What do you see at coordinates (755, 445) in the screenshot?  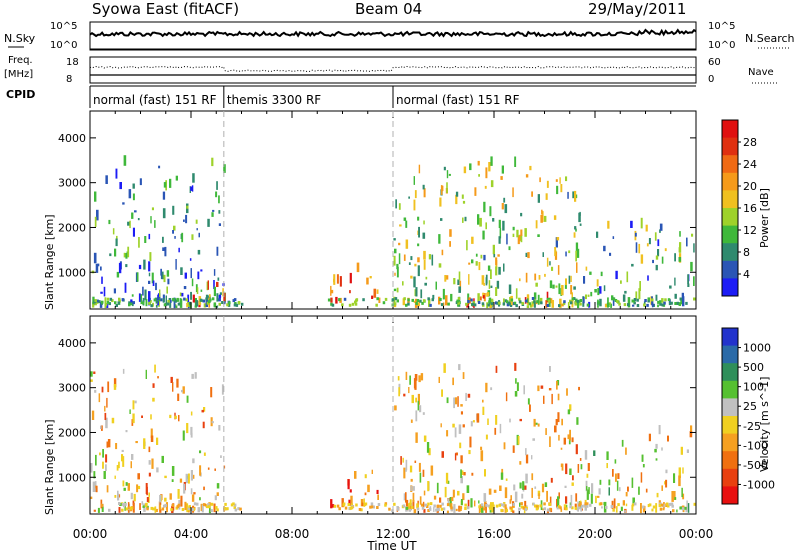 I see `velocity-colorbar-tick-label: -100` at bounding box center [755, 445].